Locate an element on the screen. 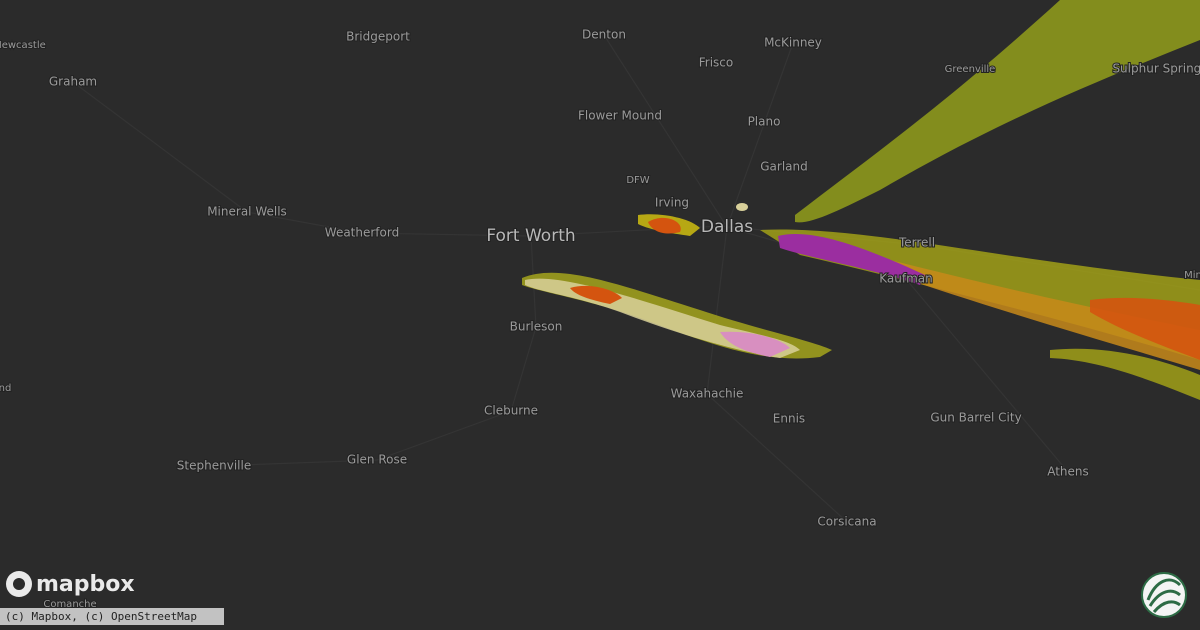  city-label: Burleson is located at coordinates (536, 327).